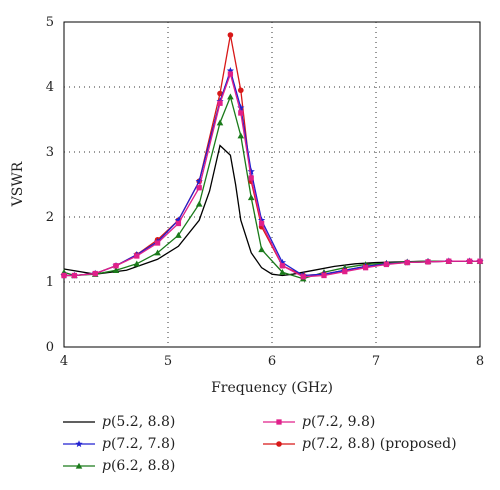 The height and width of the screenshot is (490, 500). Describe the element at coordinates (376, 361) in the screenshot. I see `x-tick-label: 7` at that location.